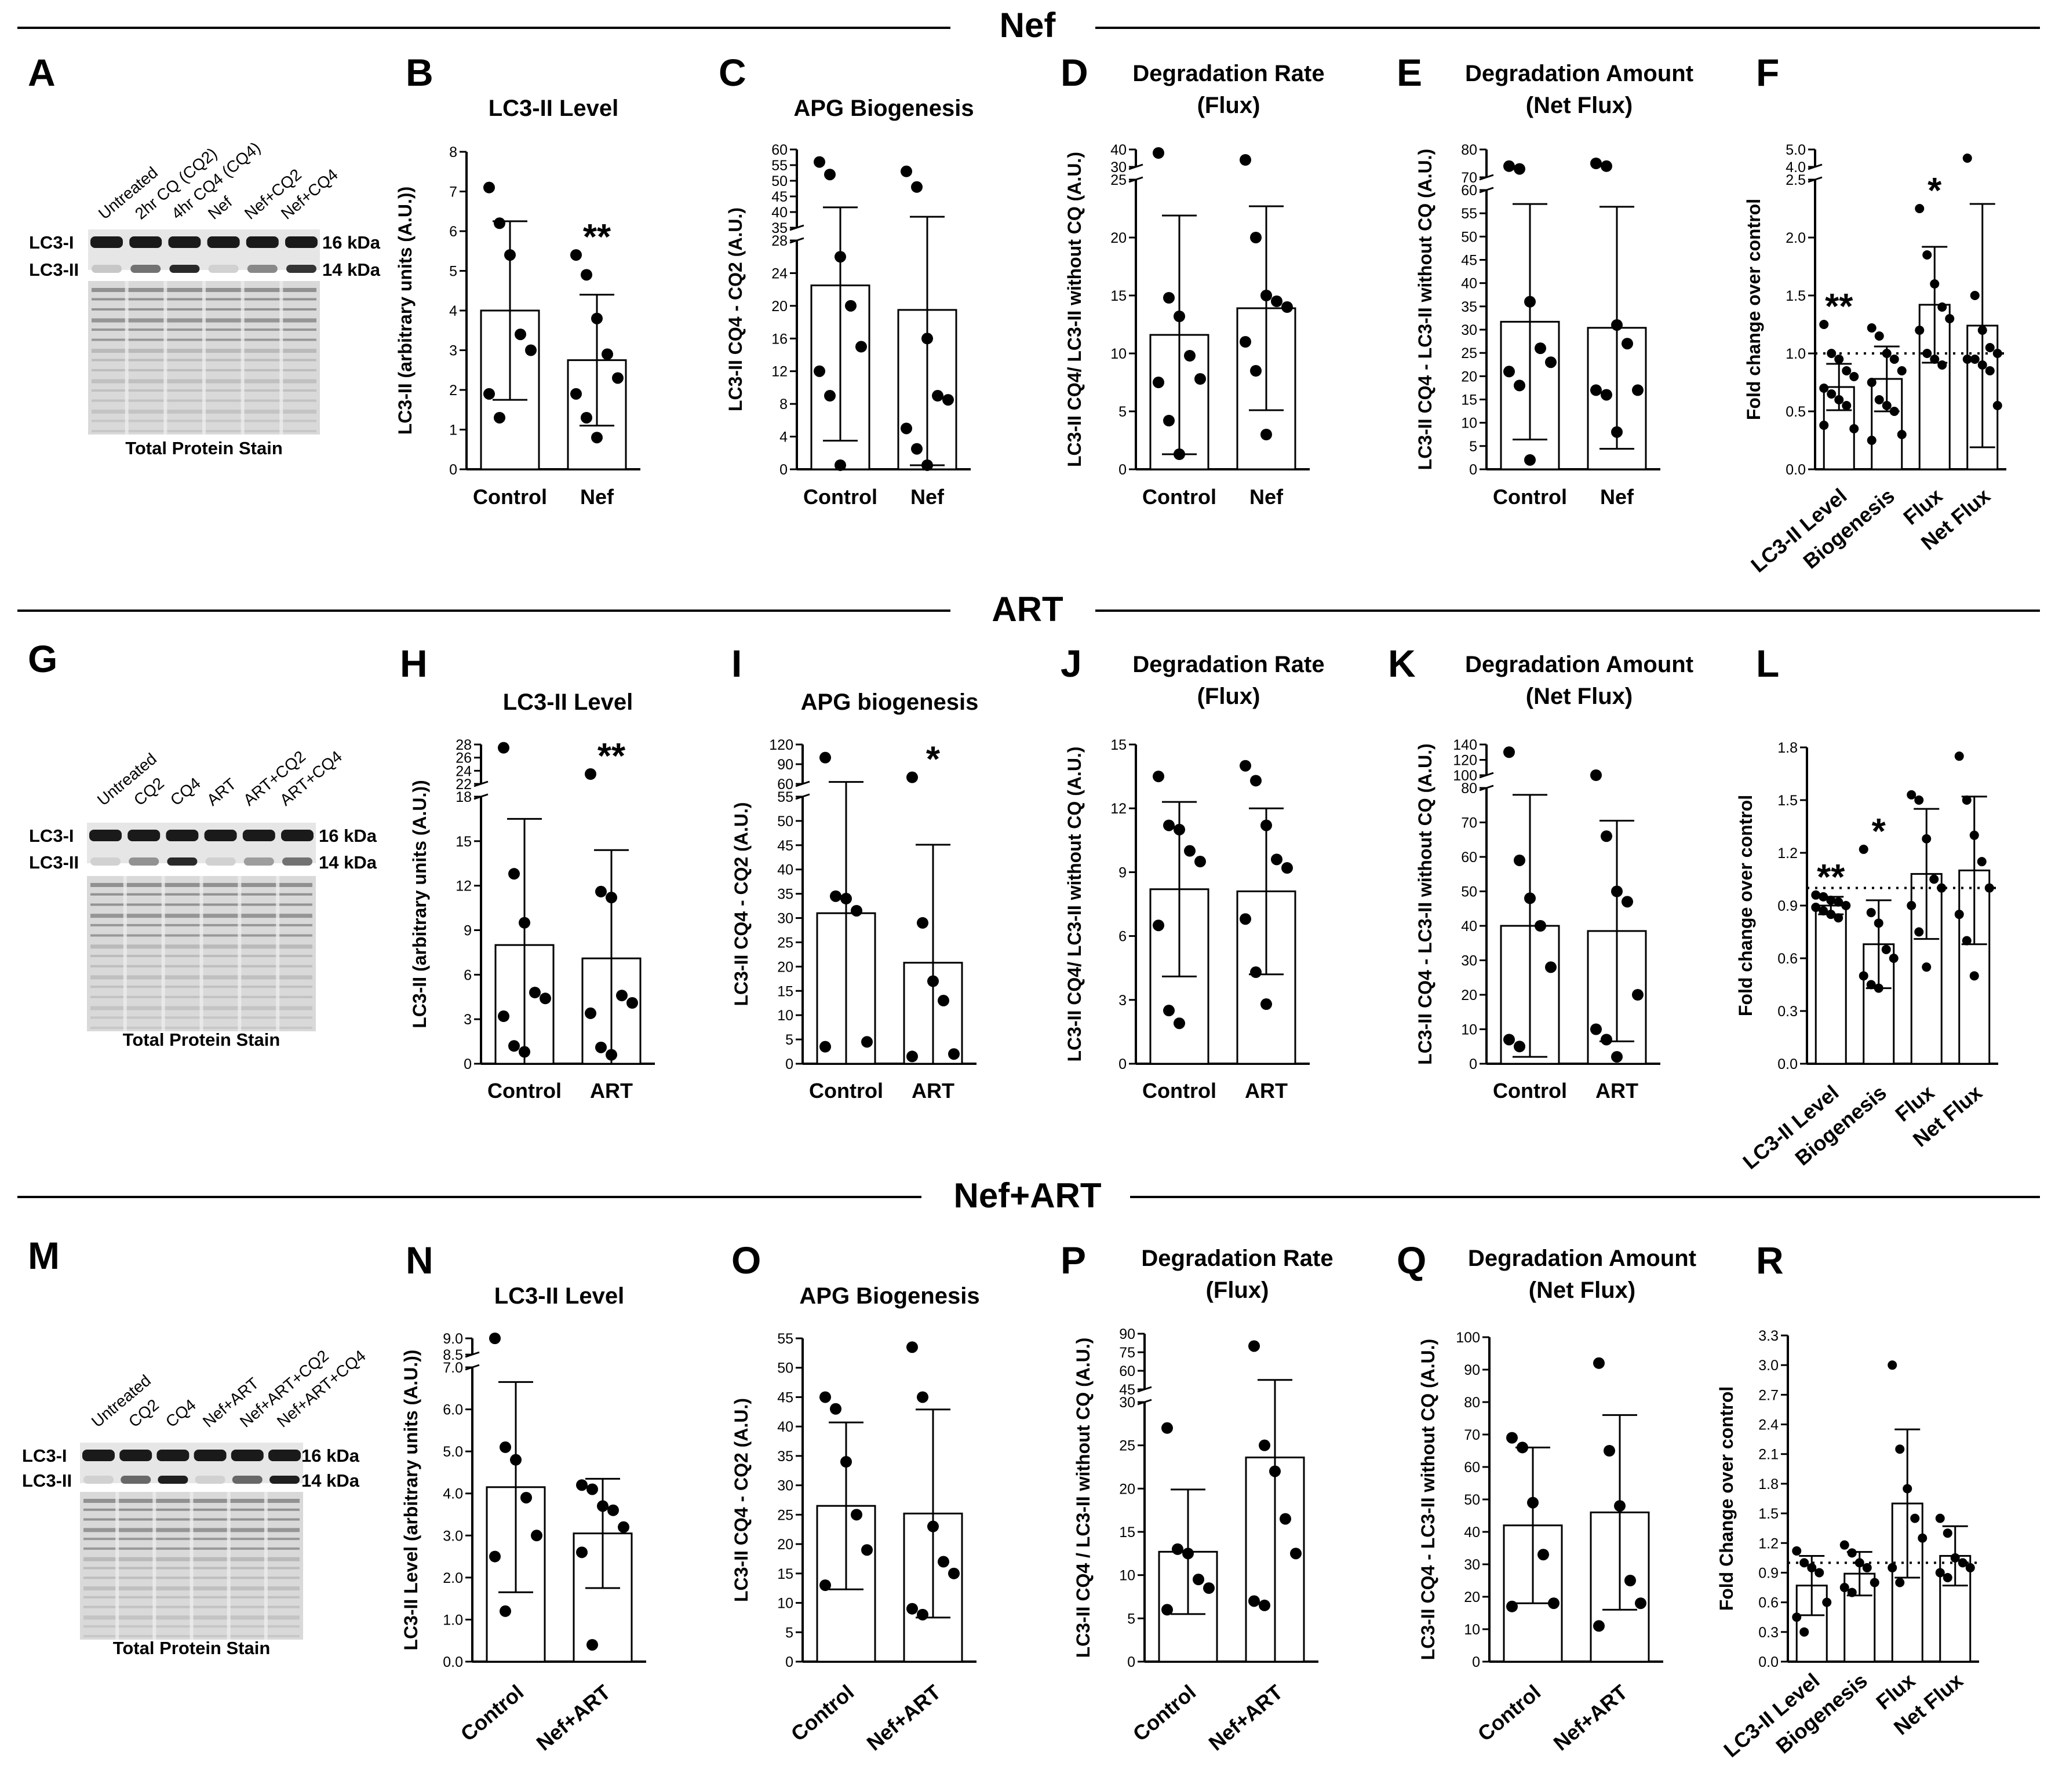 This screenshot has height=1792, width=2055. Describe the element at coordinates (414, 663) in the screenshot. I see `panel-label: H` at that location.